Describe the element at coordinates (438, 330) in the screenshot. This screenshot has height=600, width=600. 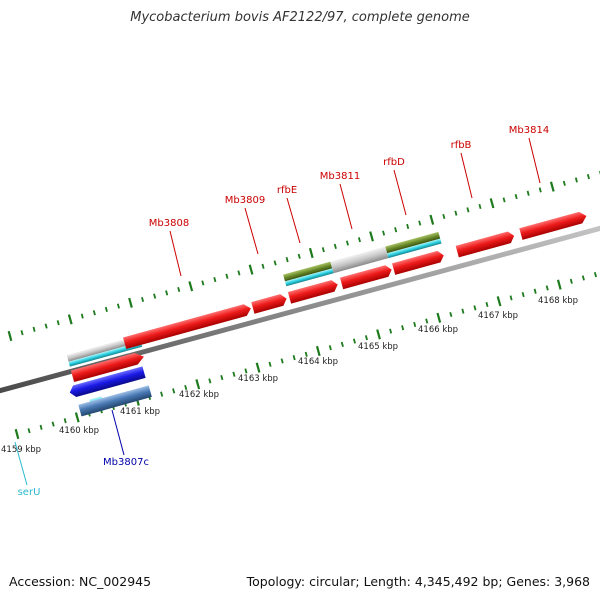
I see `scale-label: 4166 kbp` at that location.